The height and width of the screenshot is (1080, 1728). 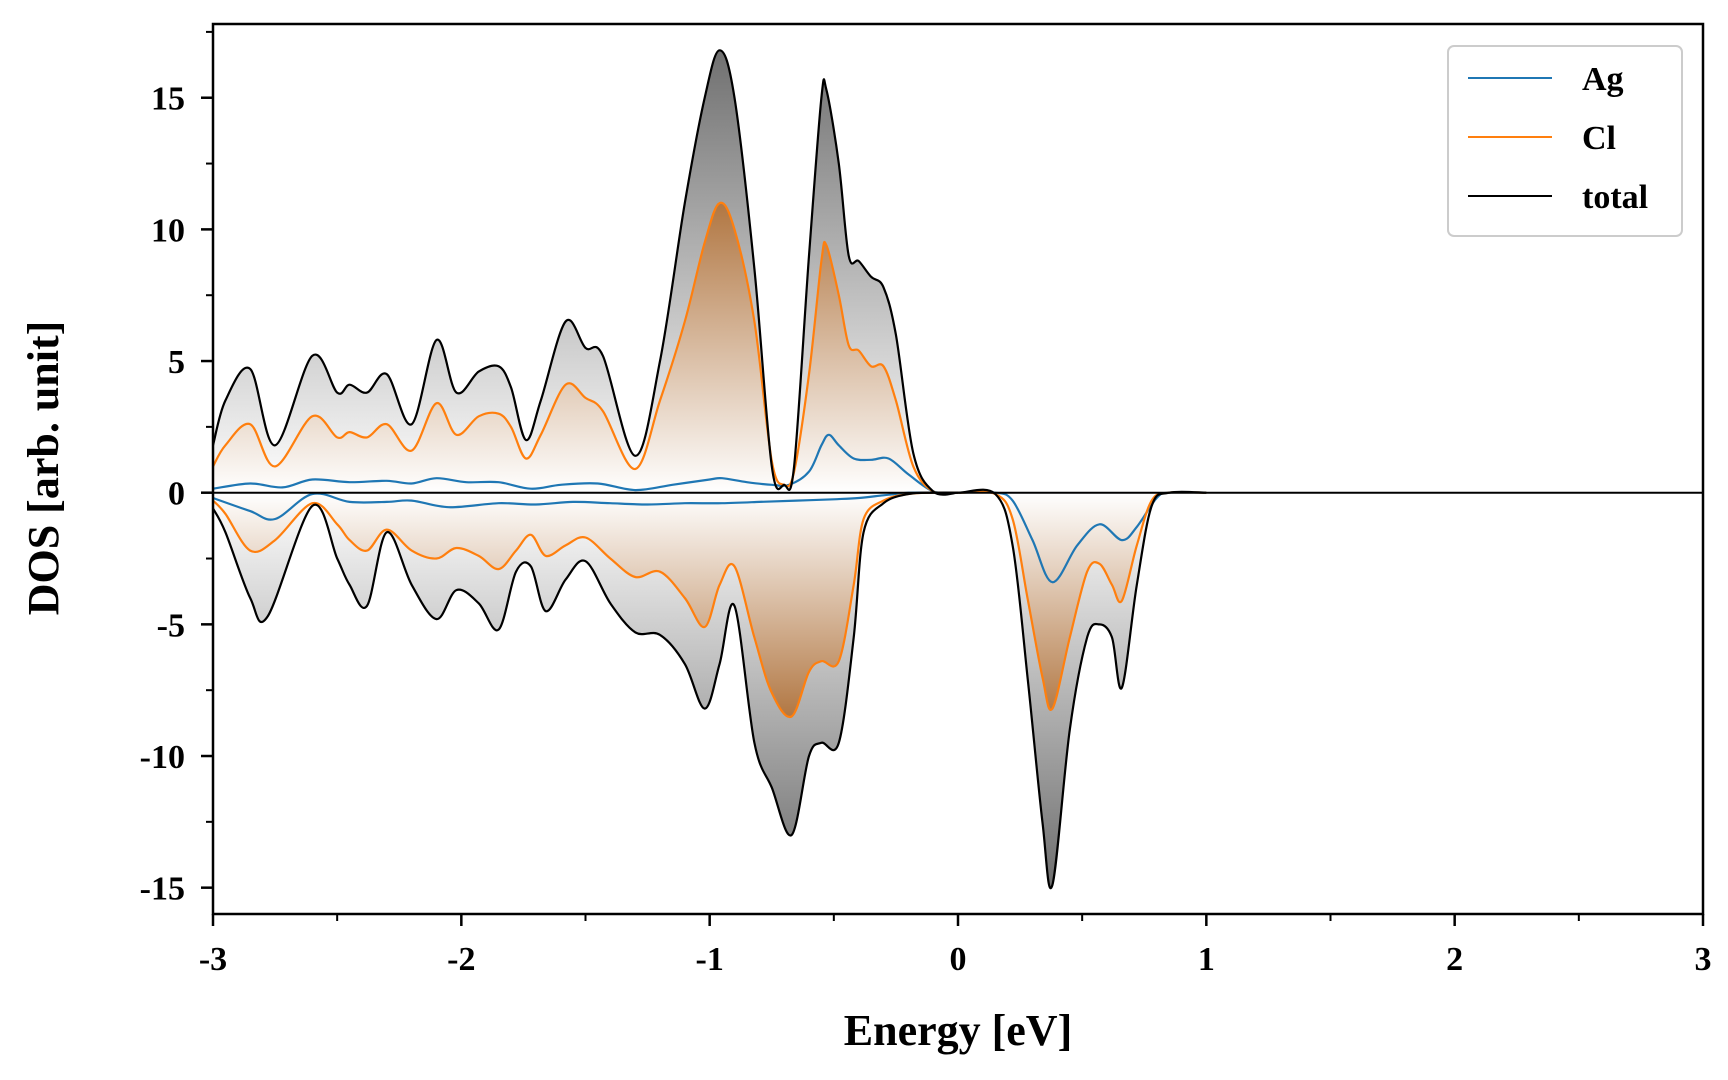 I want to click on y-tick-label: 5, so click(x=176, y=362).